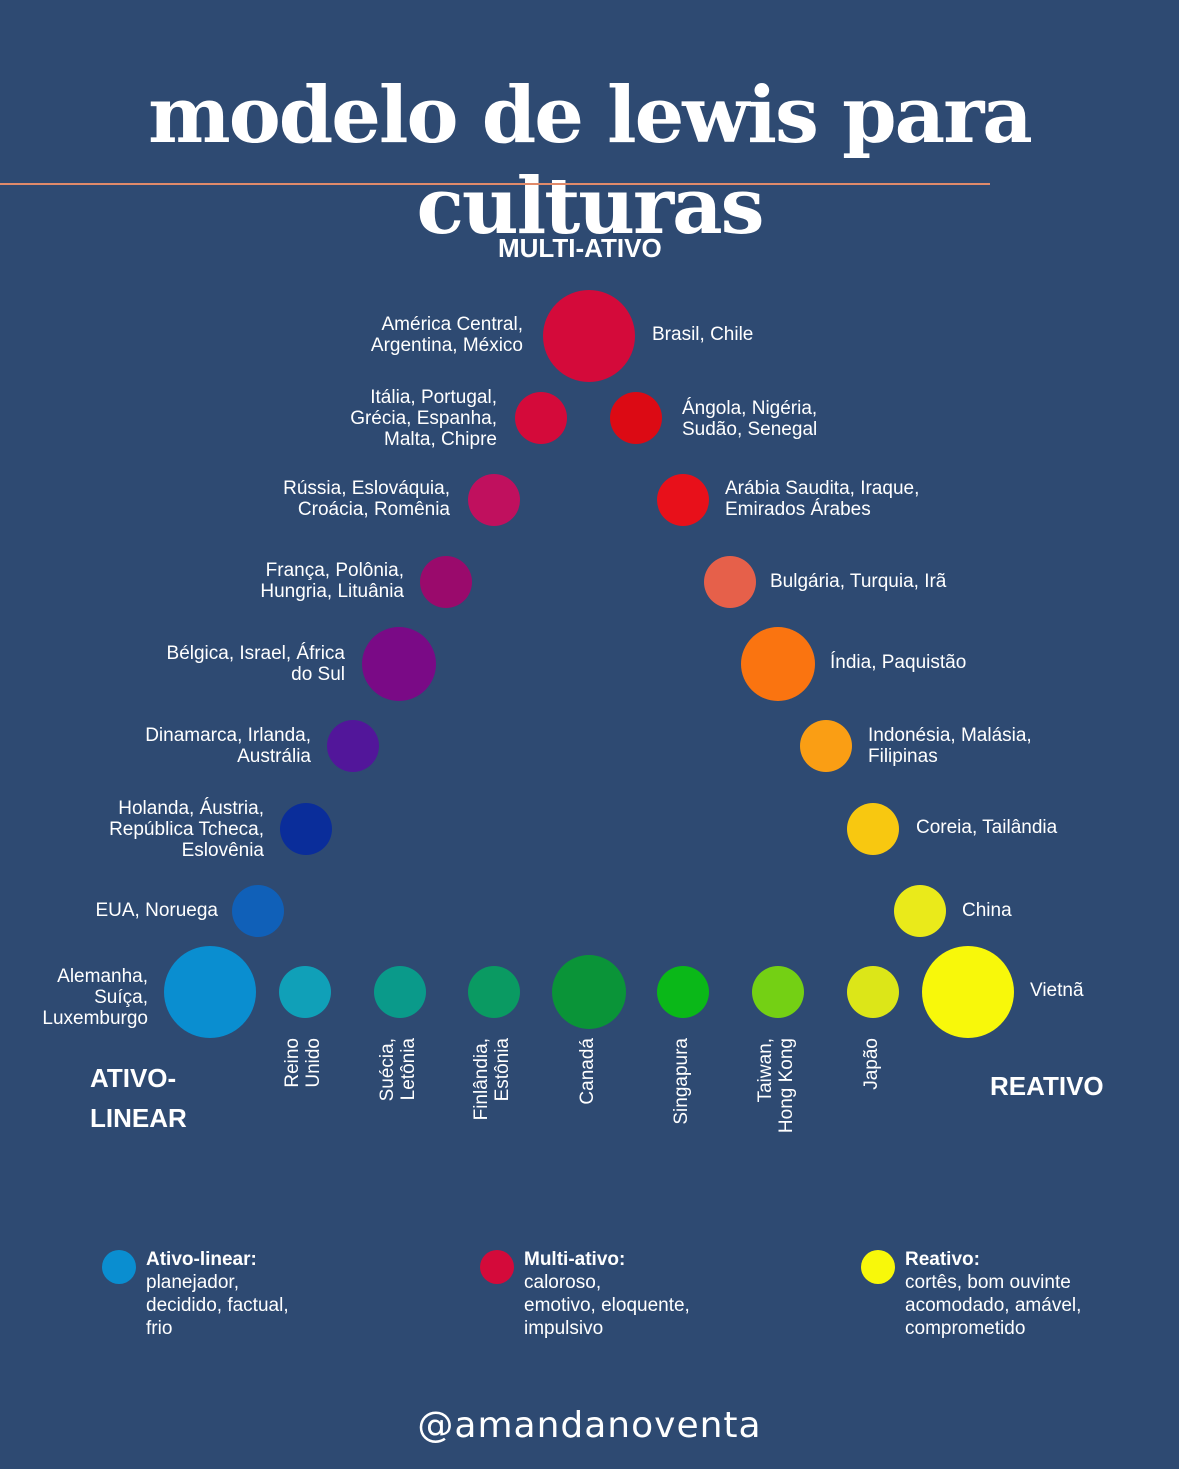  I want to click on country-label: Japão, so click(871, 1064).